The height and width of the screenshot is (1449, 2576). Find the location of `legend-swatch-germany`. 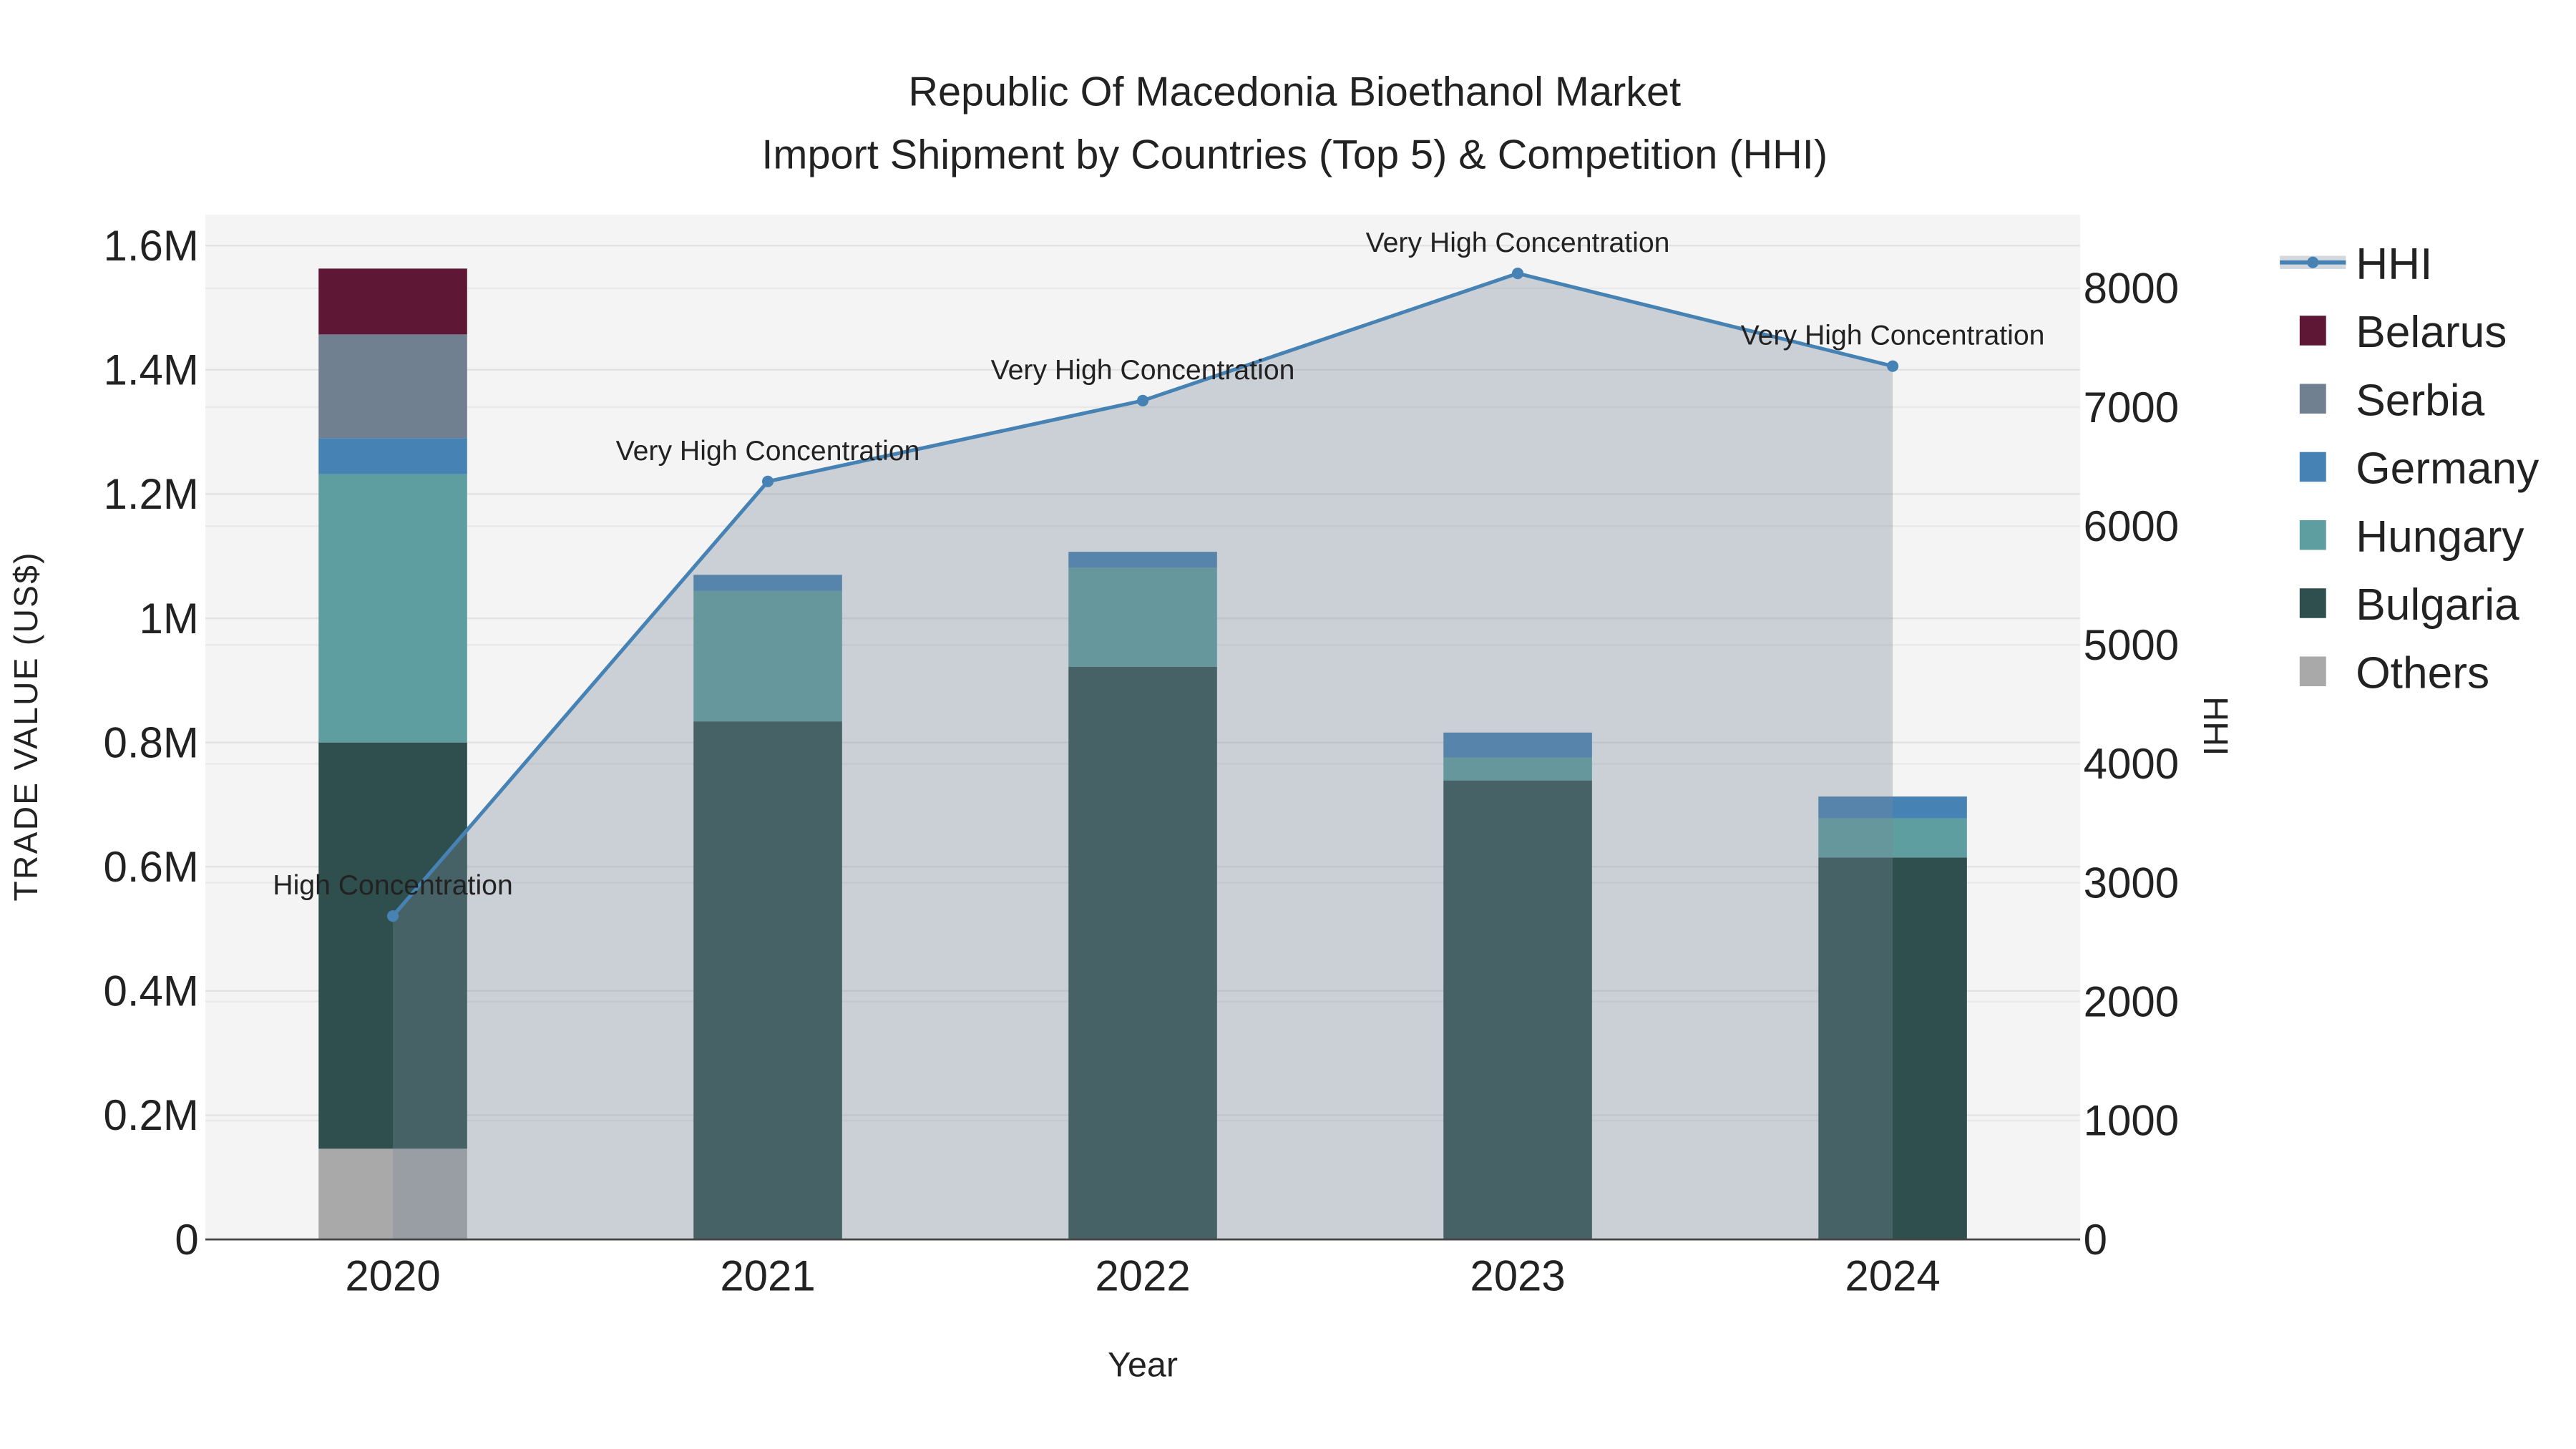

legend-swatch-germany is located at coordinates (2312, 467).